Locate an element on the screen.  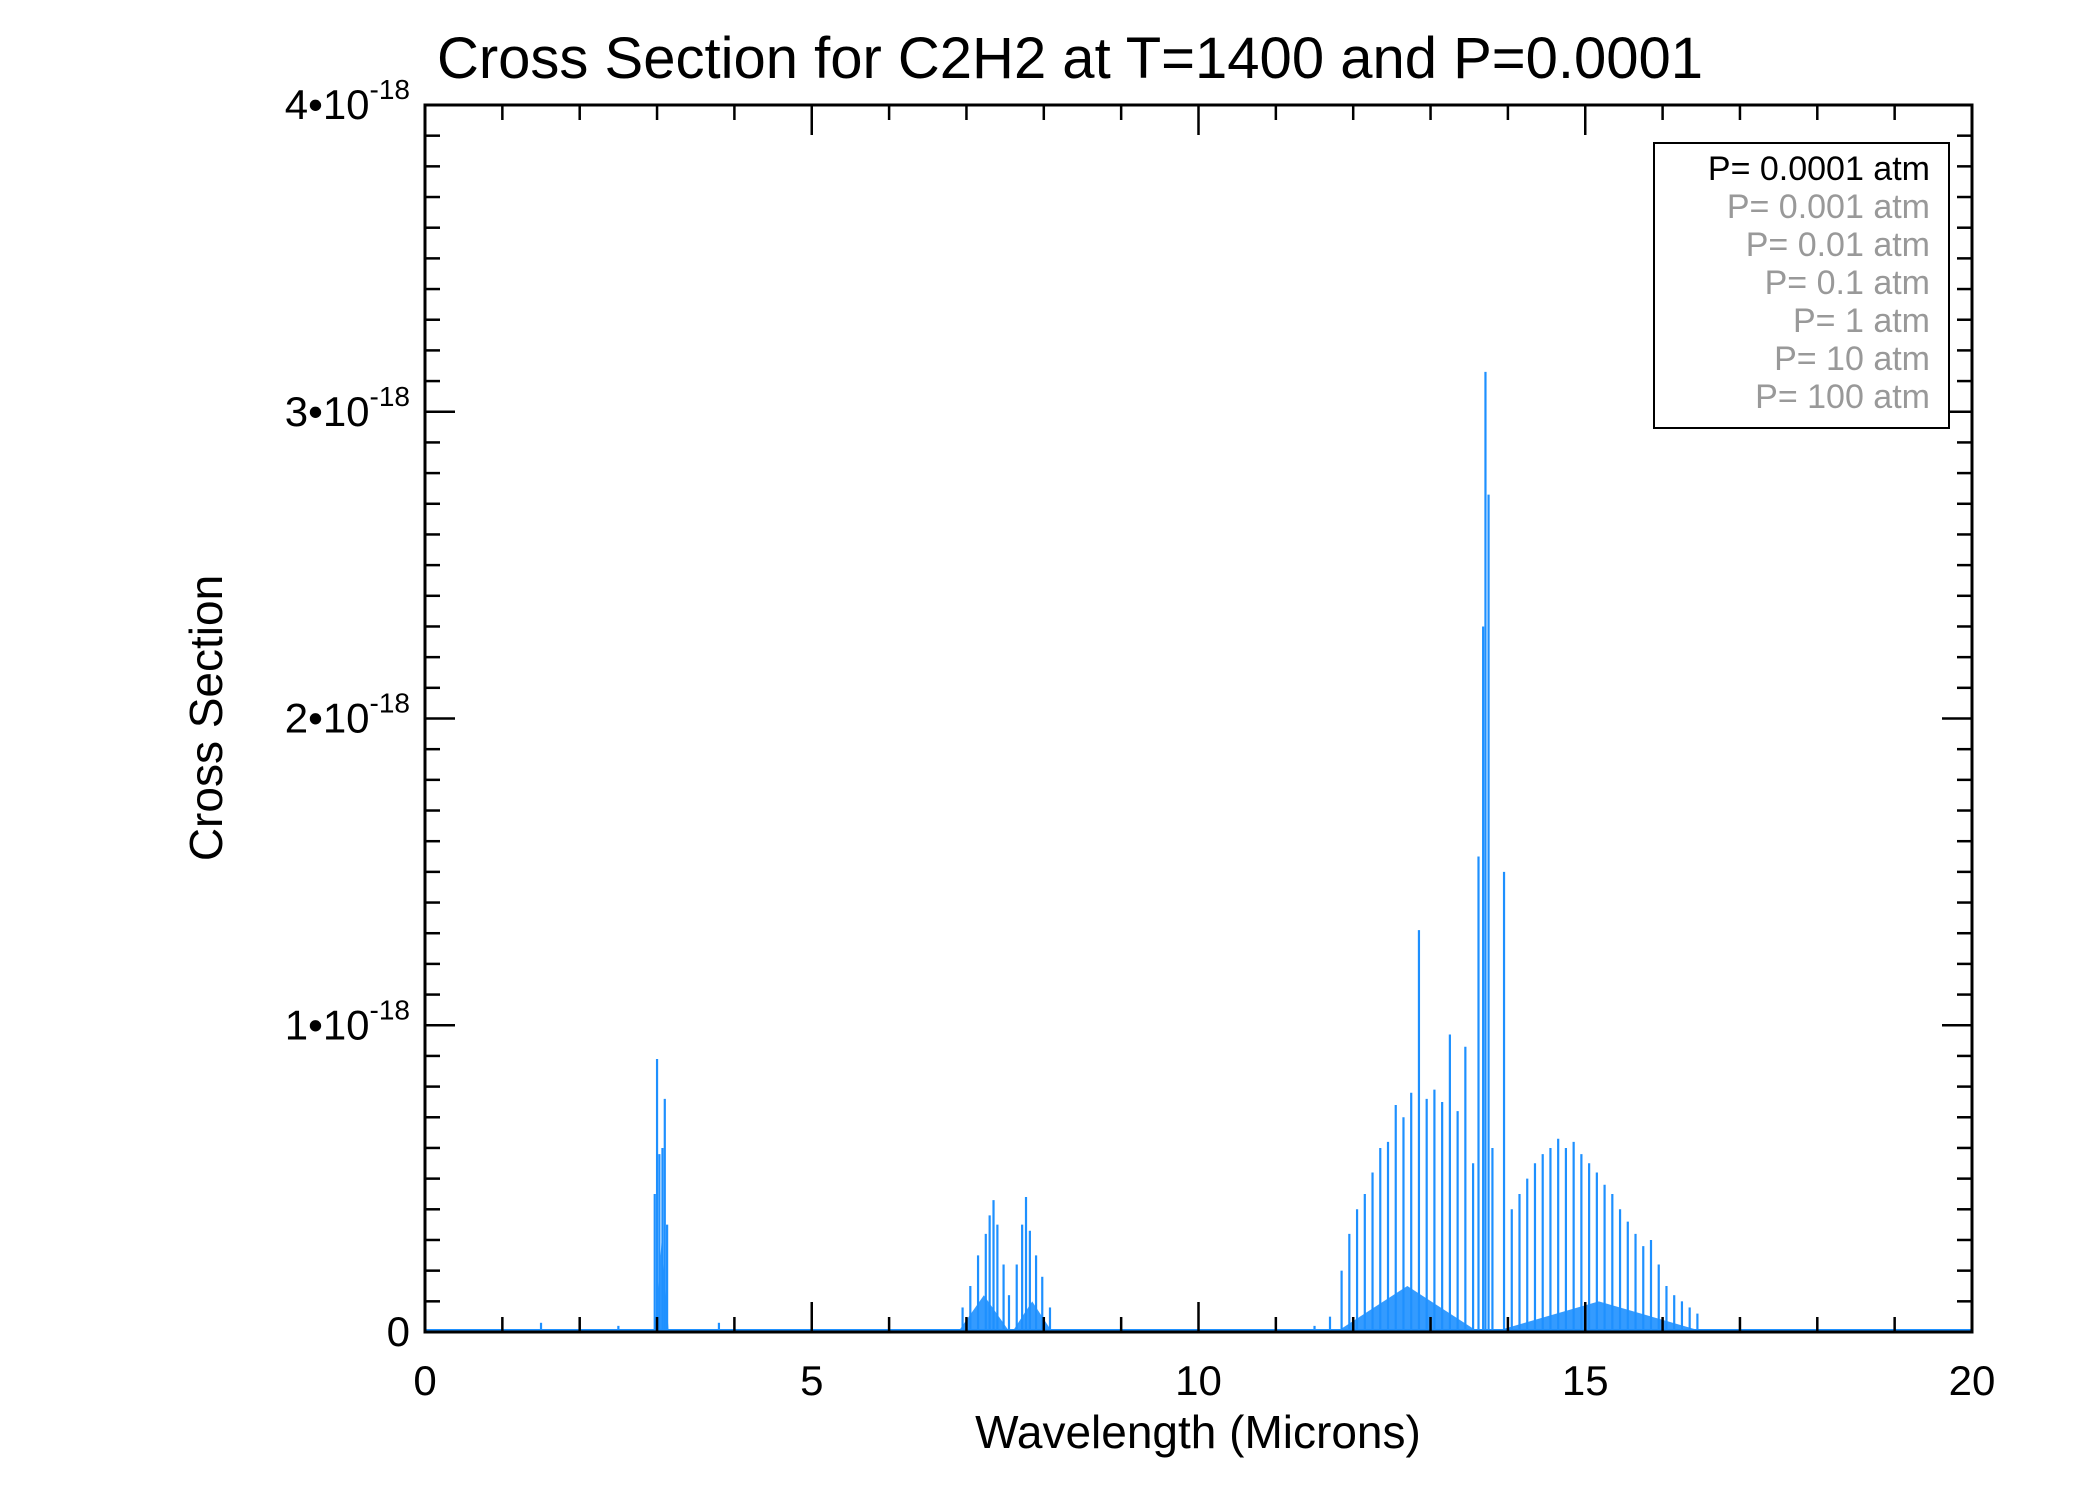
legend-entry: P= 0.001 atm is located at coordinates (1828, 207).